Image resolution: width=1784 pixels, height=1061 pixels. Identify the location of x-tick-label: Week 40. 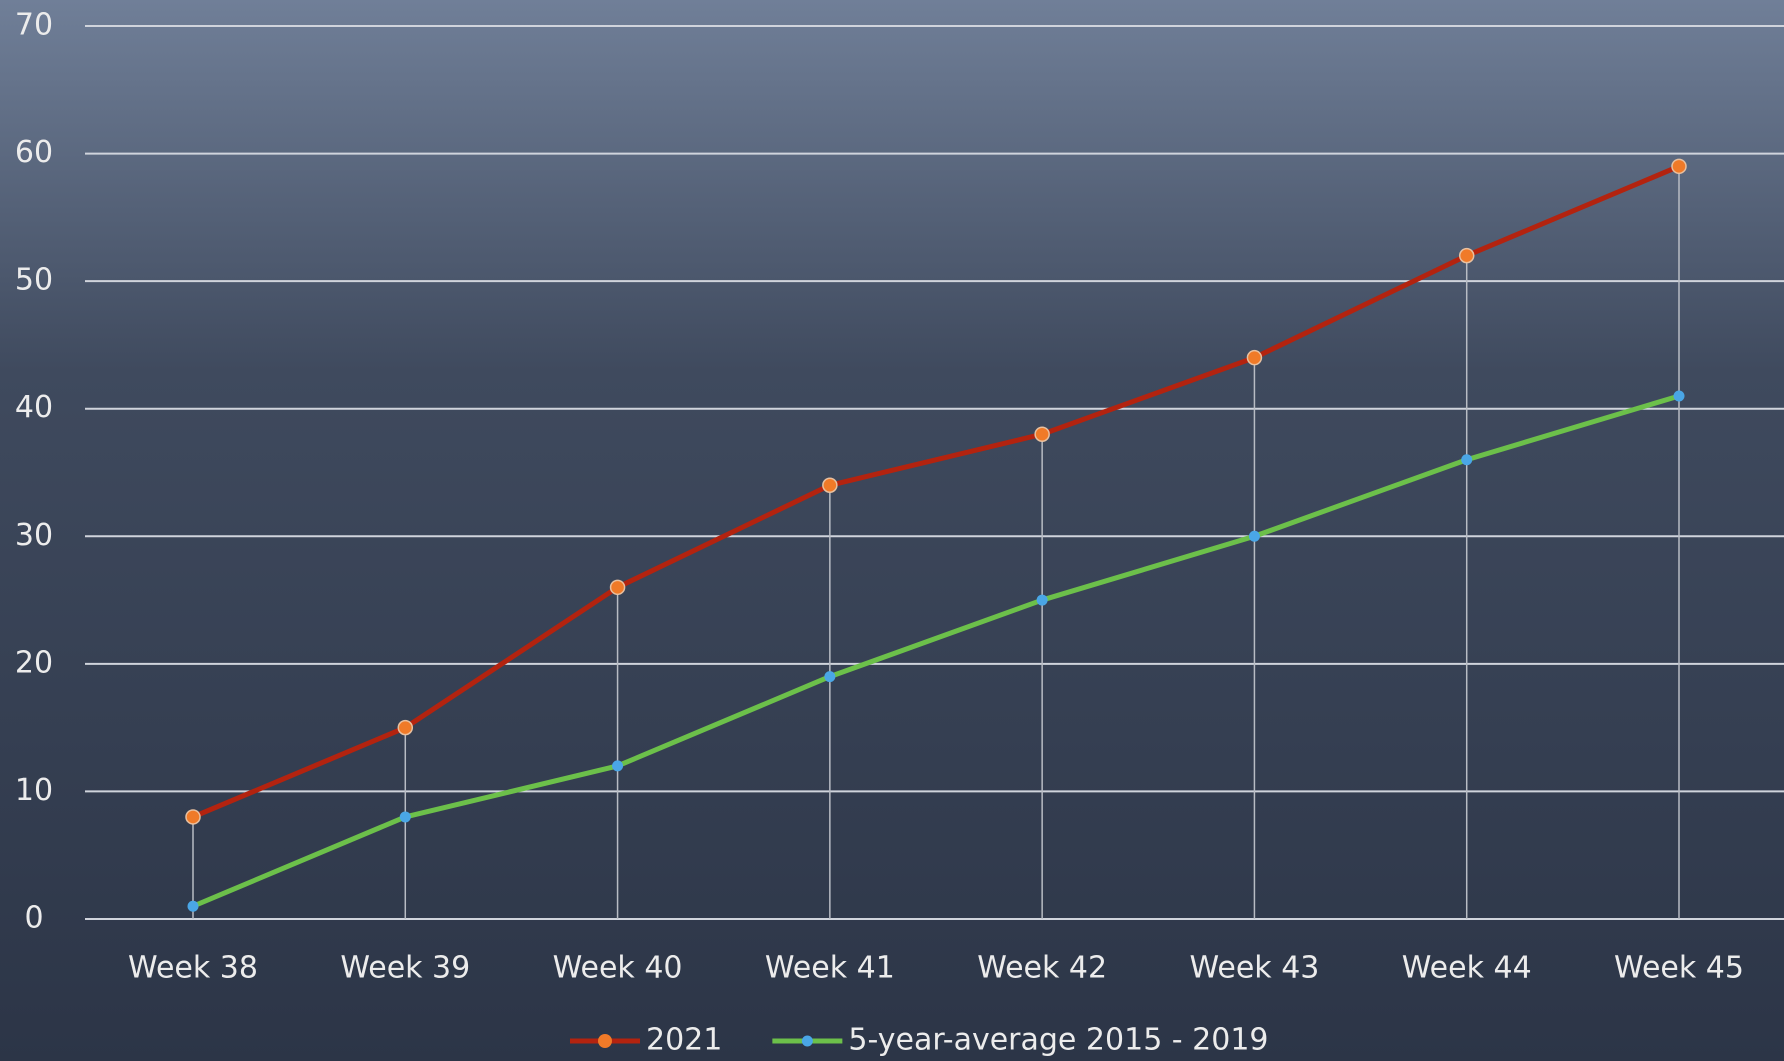
(618, 968).